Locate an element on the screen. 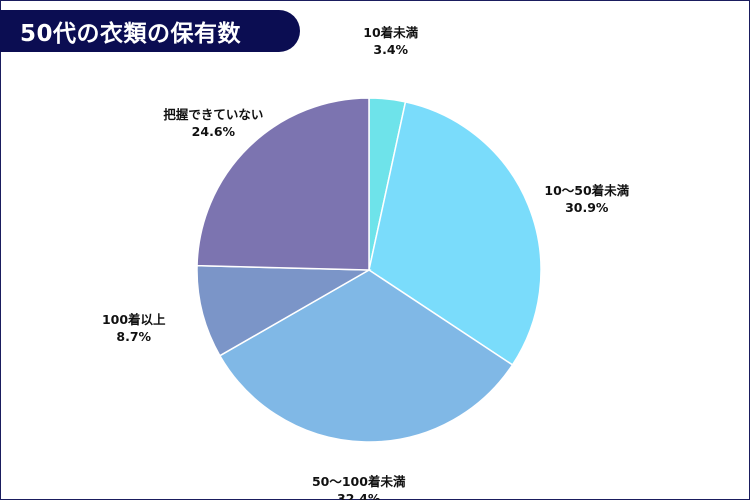  slice-category-label: 10〜50着未満 is located at coordinates (586, 190).